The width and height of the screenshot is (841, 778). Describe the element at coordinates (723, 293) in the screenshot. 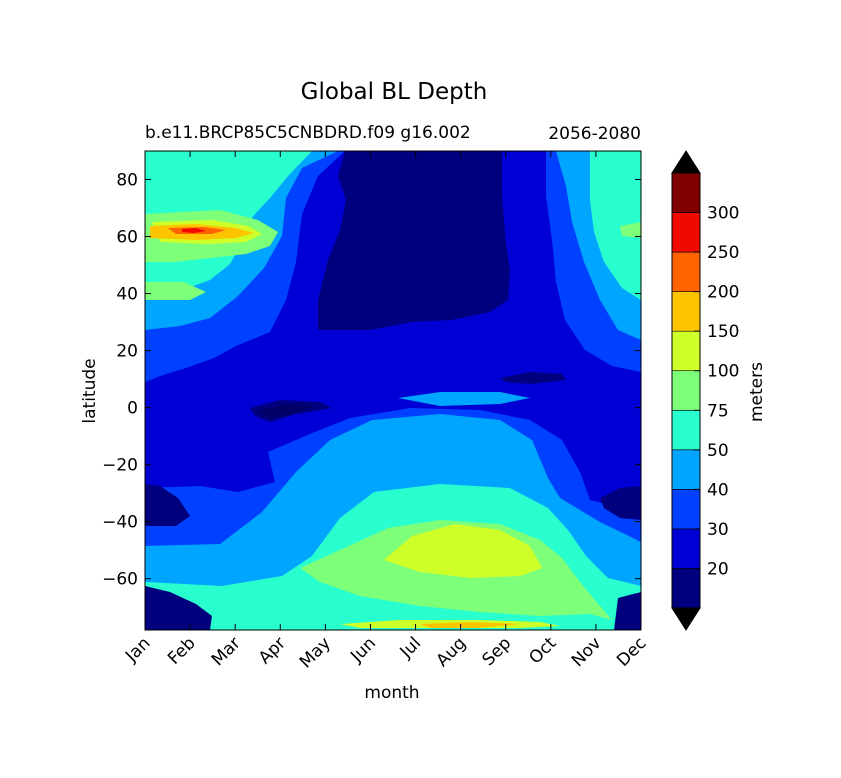

I see `colorbar-tick-label: 200` at that location.